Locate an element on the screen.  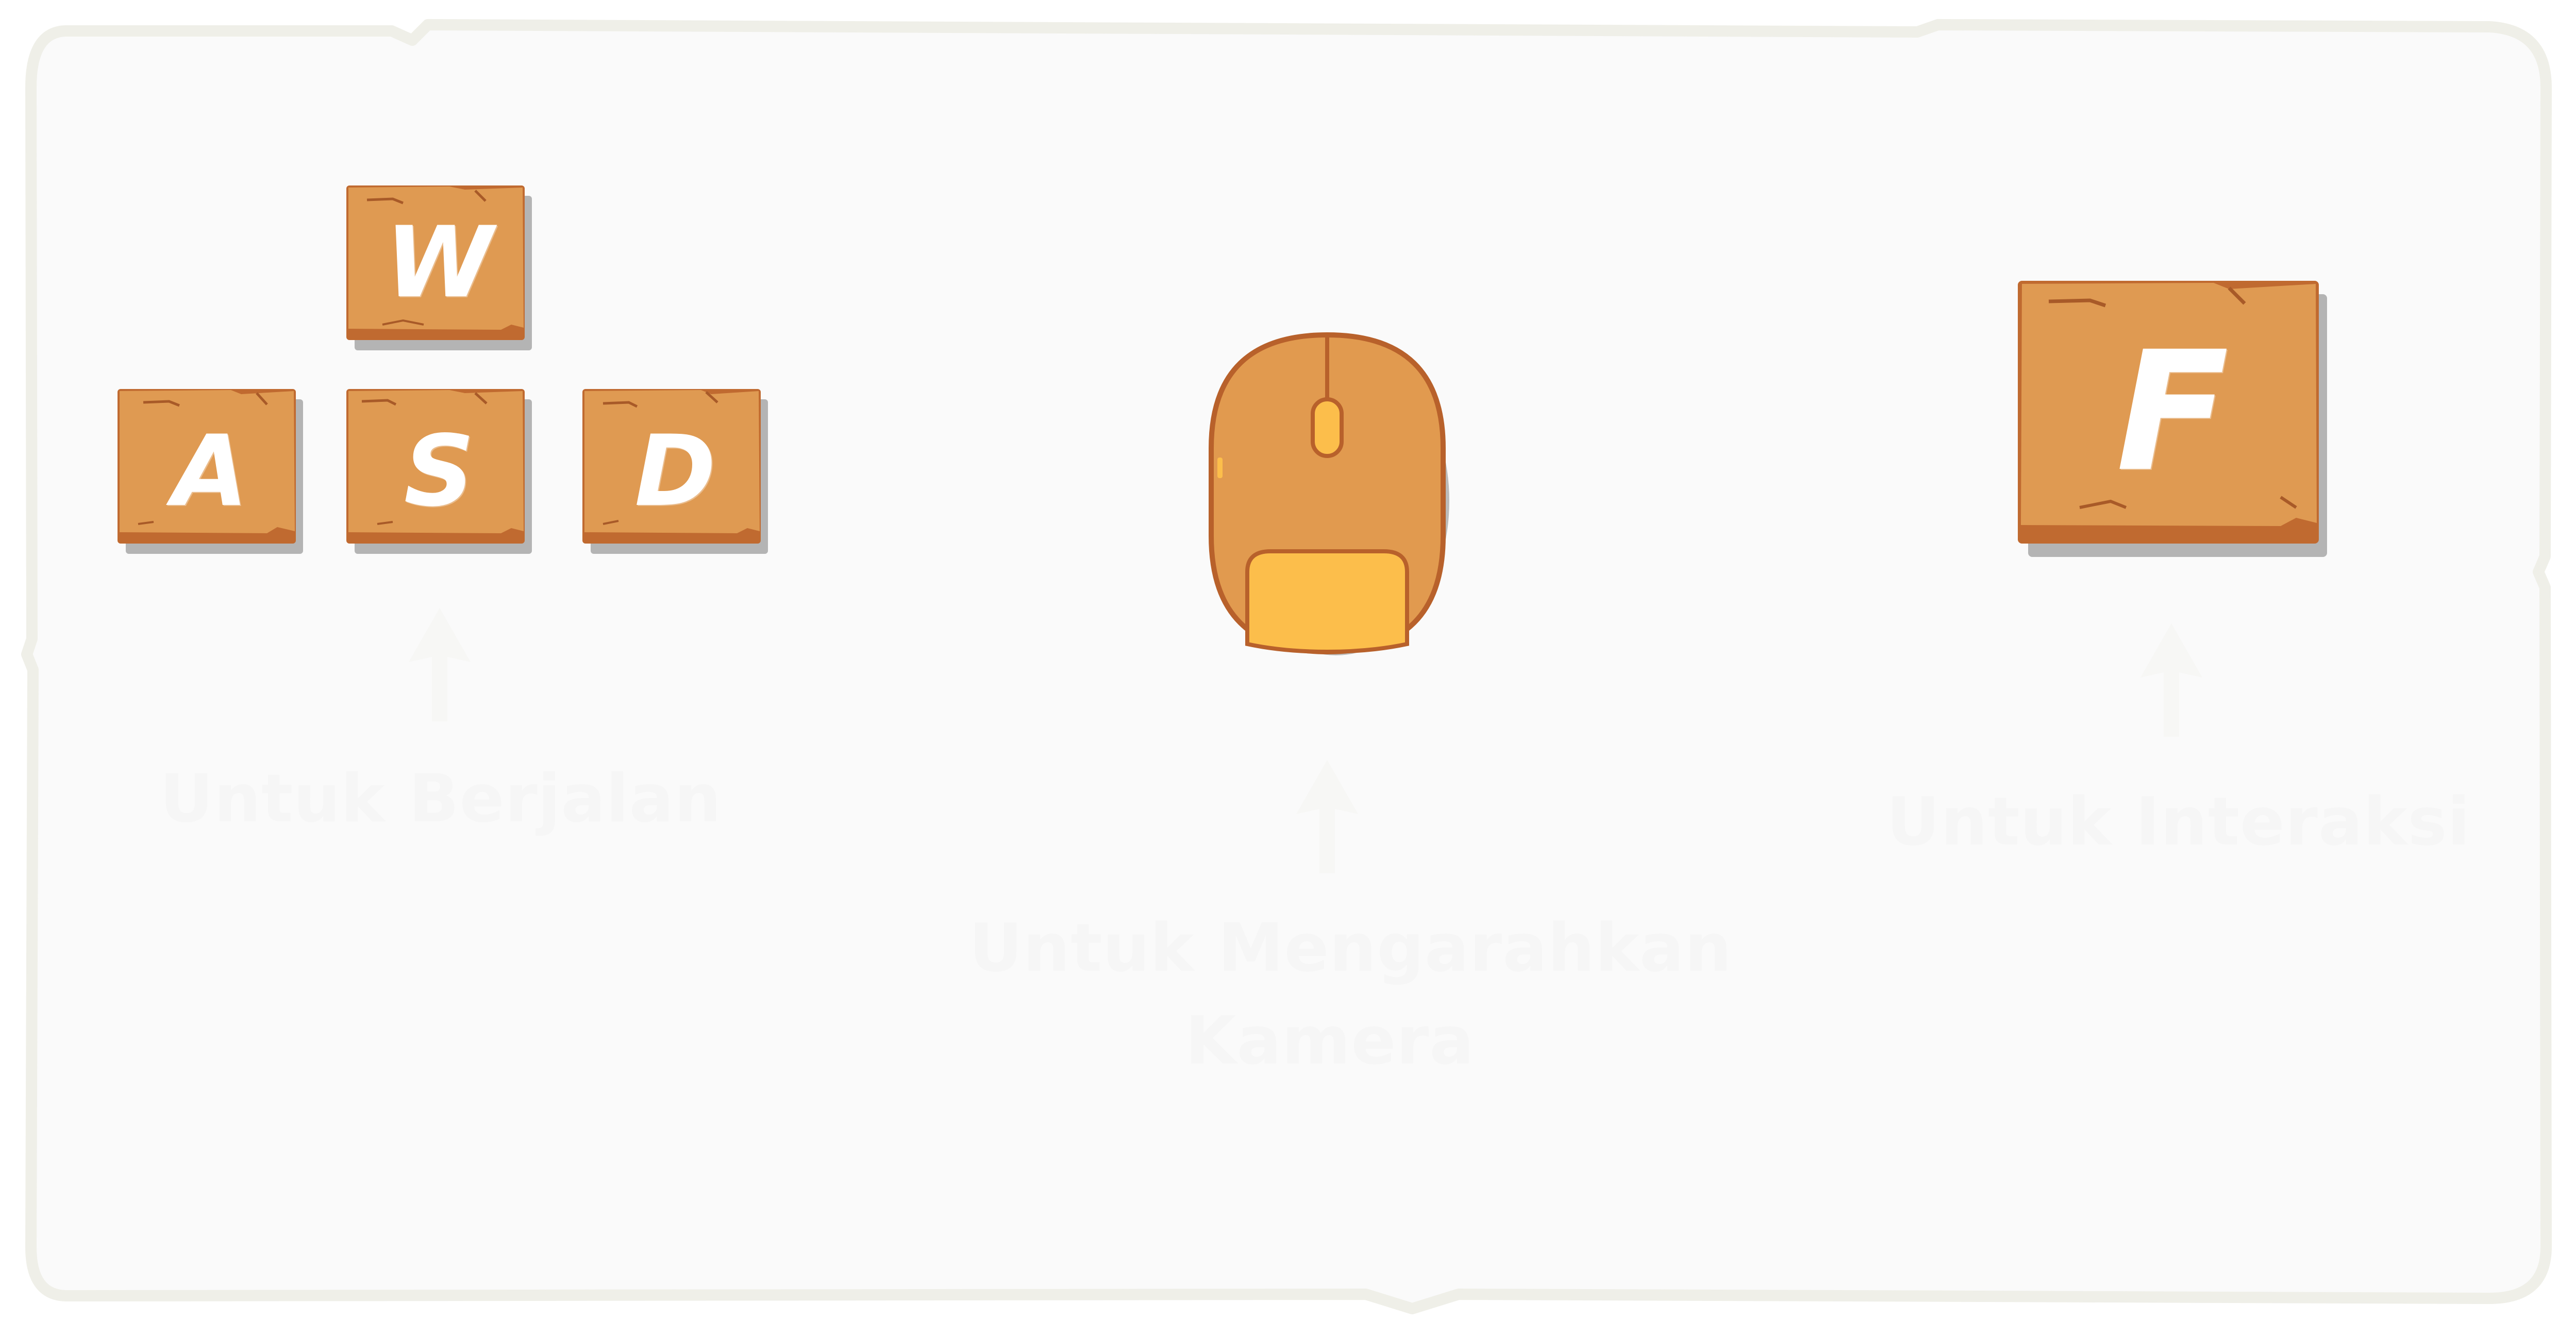
key-f: F is located at coordinates (2172, 420).